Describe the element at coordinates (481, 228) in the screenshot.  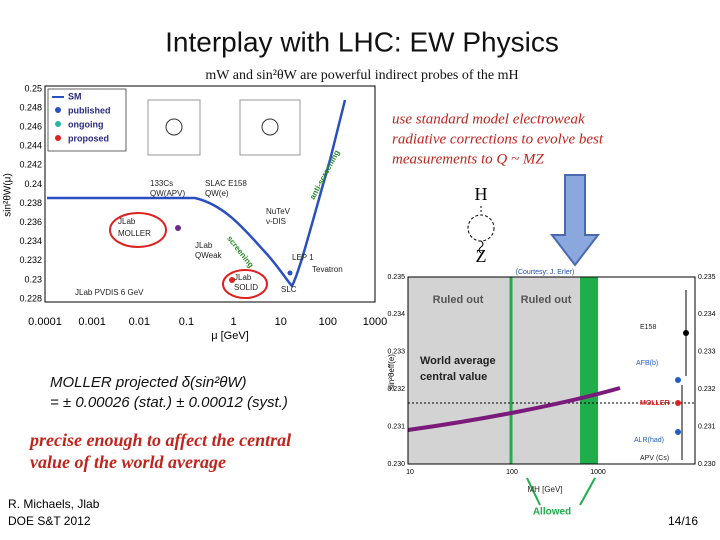
I see `diagram-loop` at that location.